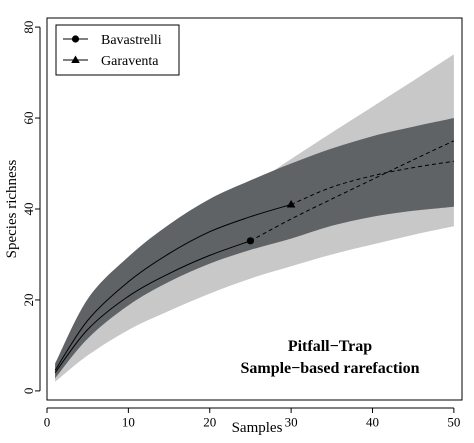 Image resolution: width=474 pixels, height=443 pixels. Describe the element at coordinates (28, 118) in the screenshot. I see `y-tick-label: 60` at that location.